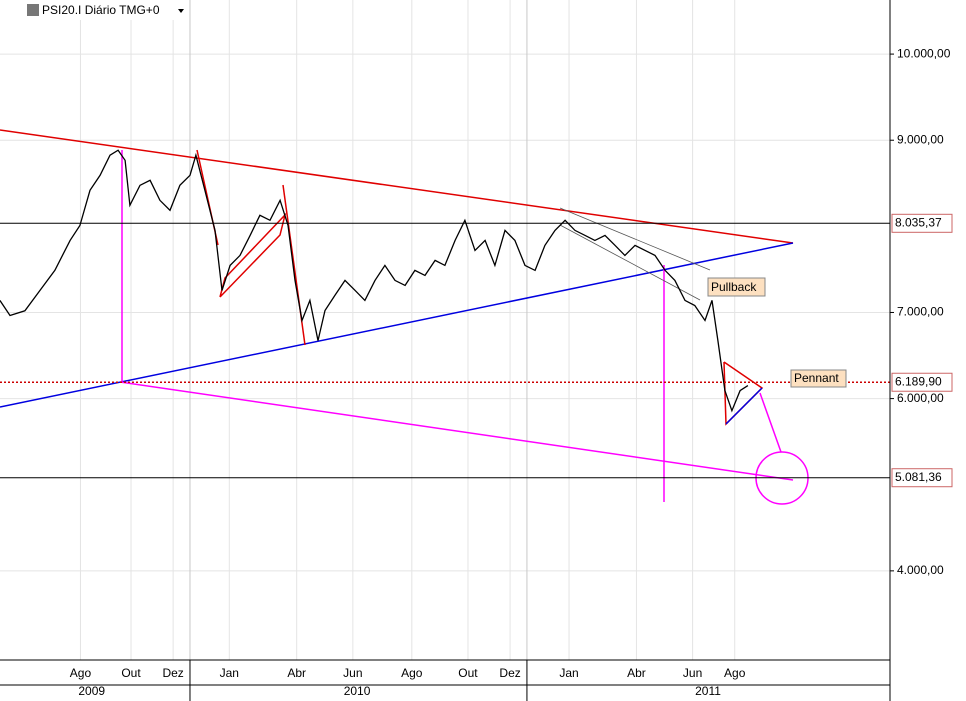 Image resolution: width=966 pixels, height=701 pixels. Describe the element at coordinates (920, 570) in the screenshot. I see `y-tick-label: 4.000,00` at that location.